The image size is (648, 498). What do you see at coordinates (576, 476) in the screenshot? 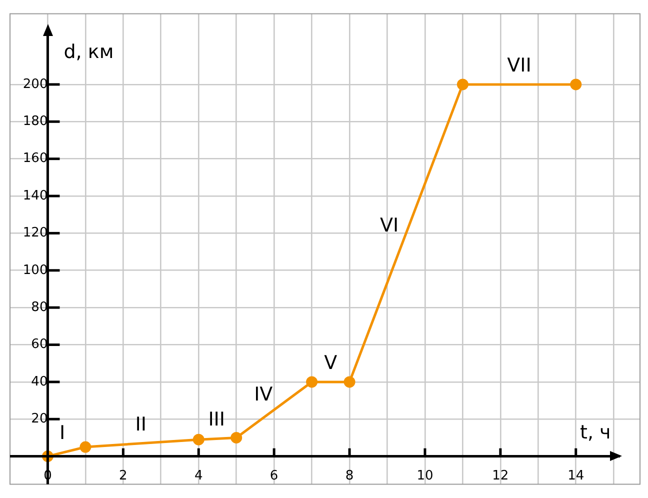
I see `x-tick-label: 14` at bounding box center [576, 476].